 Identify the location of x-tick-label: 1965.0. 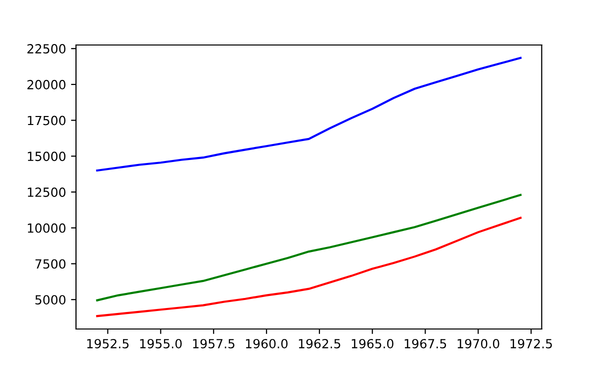
(373, 343).